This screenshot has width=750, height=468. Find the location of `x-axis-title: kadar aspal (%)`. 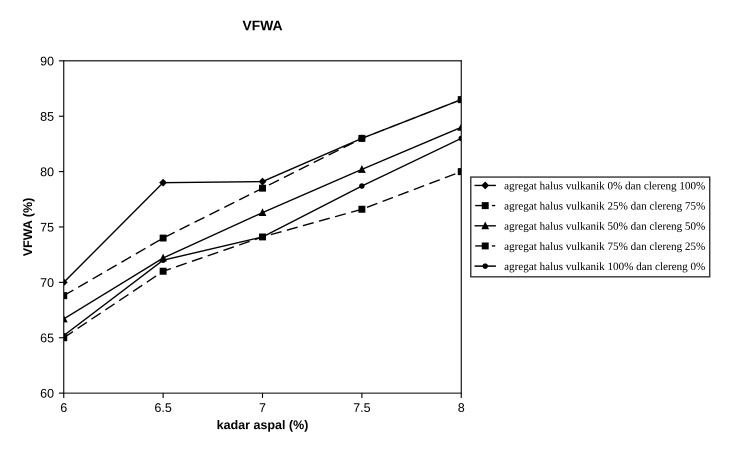

x-axis-title: kadar aspal (%) is located at coordinates (263, 426).